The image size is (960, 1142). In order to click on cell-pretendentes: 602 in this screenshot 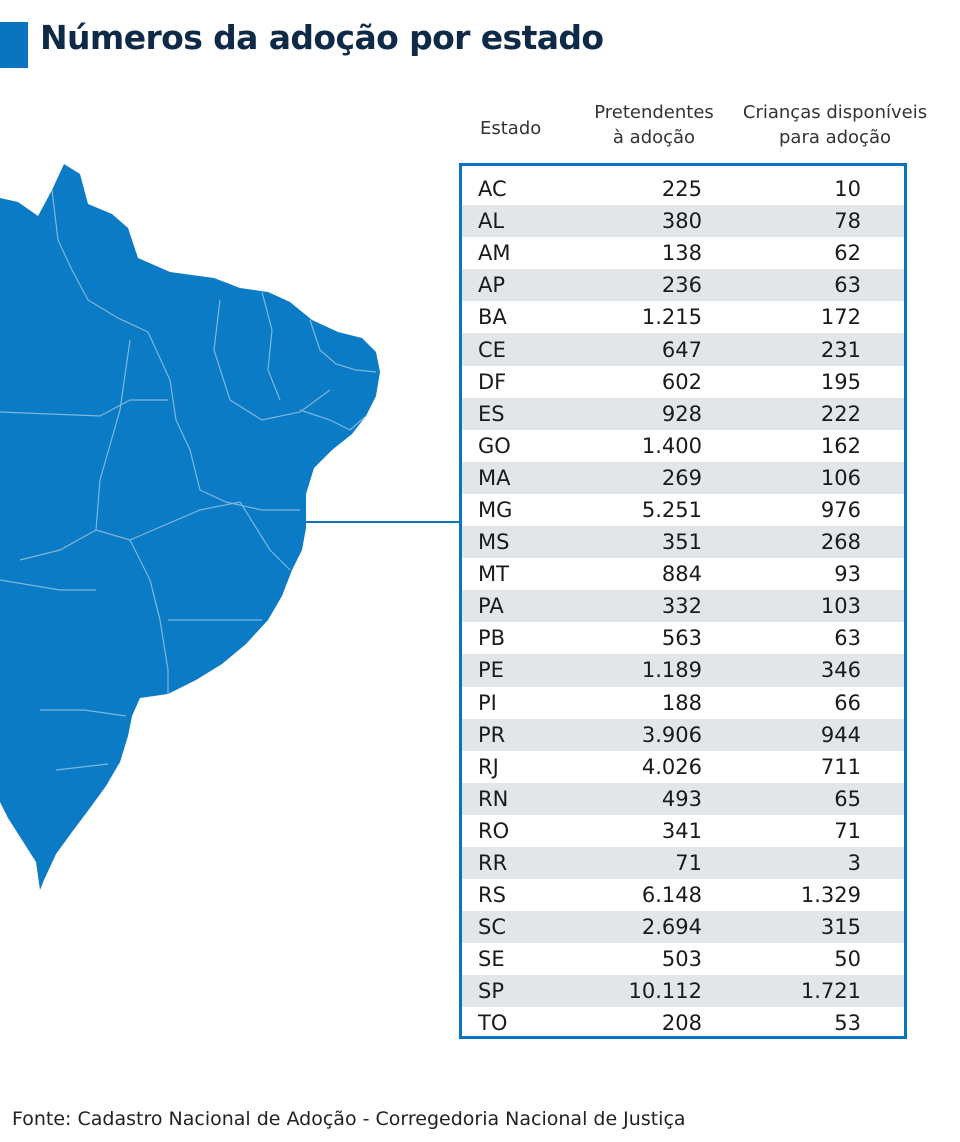, I will do `click(681, 381)`.